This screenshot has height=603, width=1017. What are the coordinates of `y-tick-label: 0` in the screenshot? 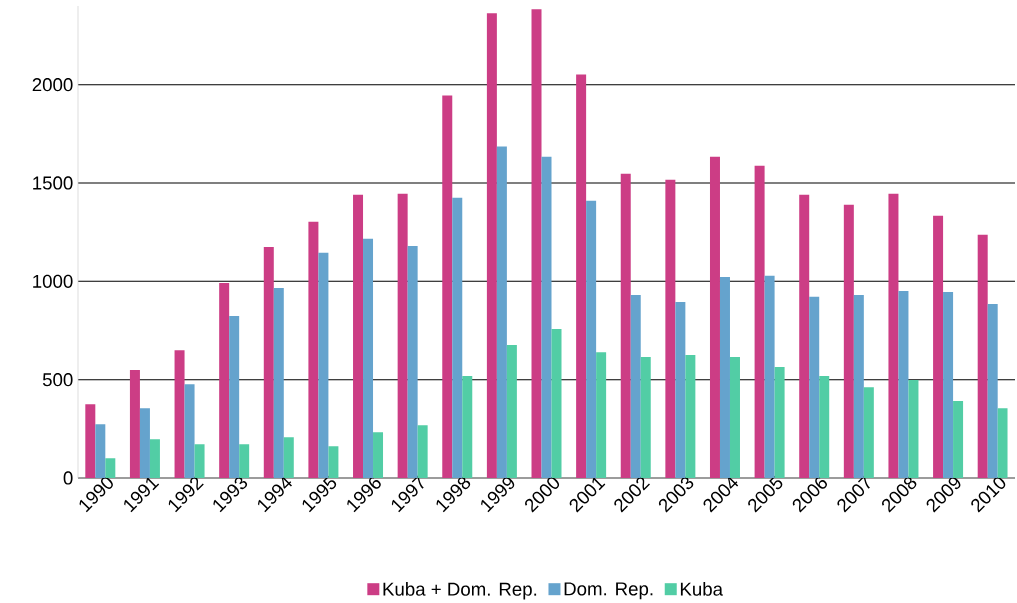 It's located at (68, 478).